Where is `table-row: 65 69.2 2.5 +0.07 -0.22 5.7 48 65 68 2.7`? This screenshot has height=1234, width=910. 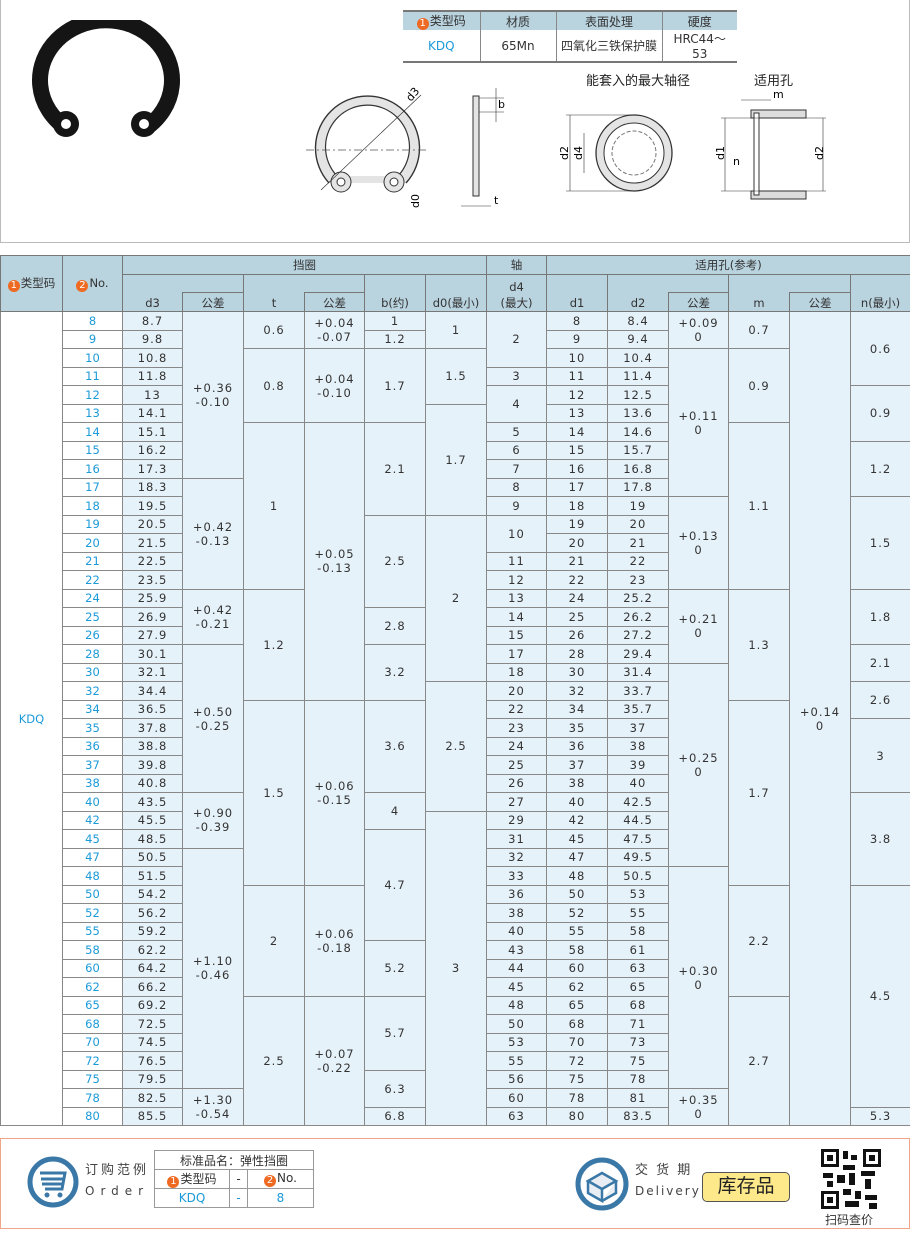 table-row: 65 69.2 2.5 +0.07 -0.22 5.7 48 65 68 2.7 is located at coordinates (455, 1061).